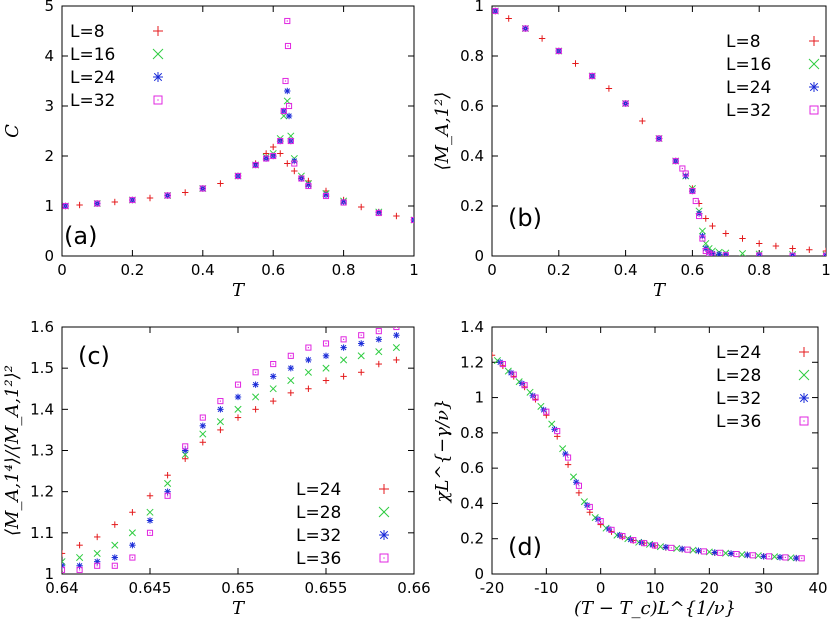 Image resolution: width=830 pixels, height=628 pixels. I want to click on series-L=24, so click(231, 456).